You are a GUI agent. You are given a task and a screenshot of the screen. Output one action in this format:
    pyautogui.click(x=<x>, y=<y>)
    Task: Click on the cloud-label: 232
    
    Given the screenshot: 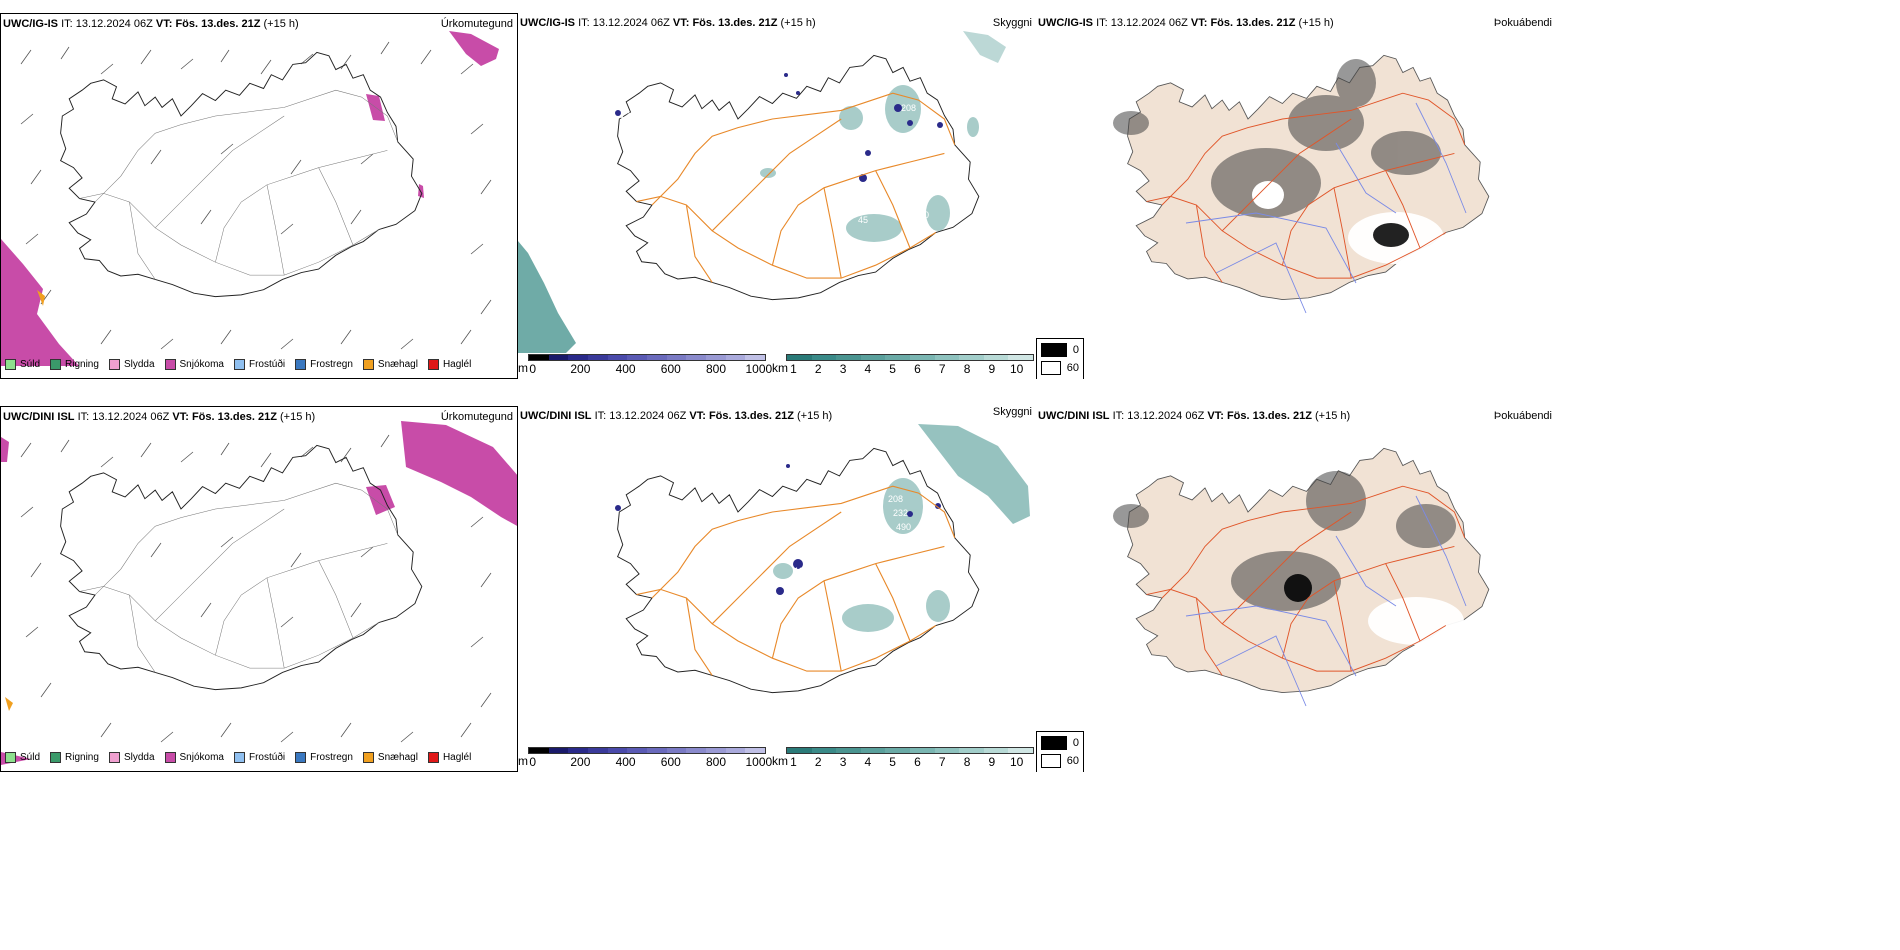 What is the action you would take?
    pyautogui.click(x=900, y=513)
    